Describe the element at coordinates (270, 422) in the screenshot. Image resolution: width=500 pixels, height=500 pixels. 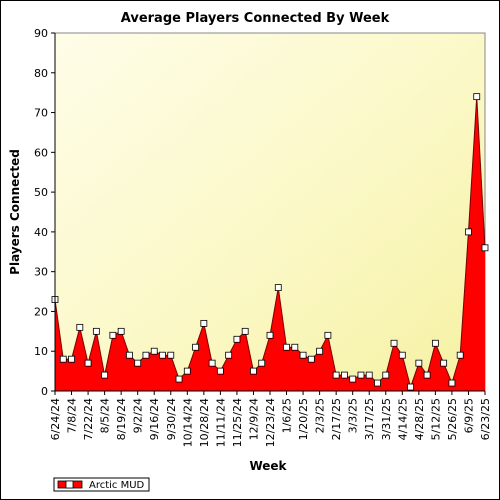
I see `x-tick-label: 12/23/24` at that location.